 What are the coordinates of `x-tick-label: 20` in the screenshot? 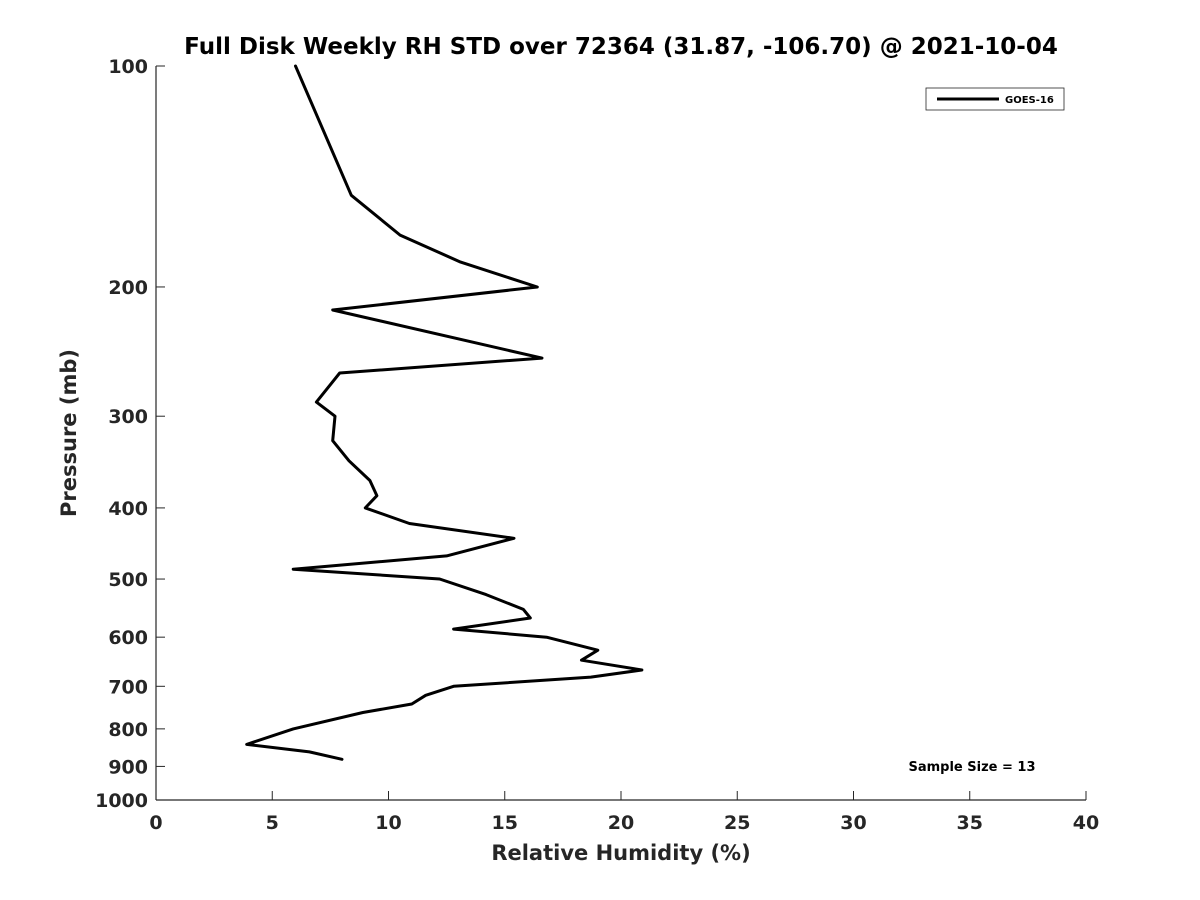 It's located at (621, 823).